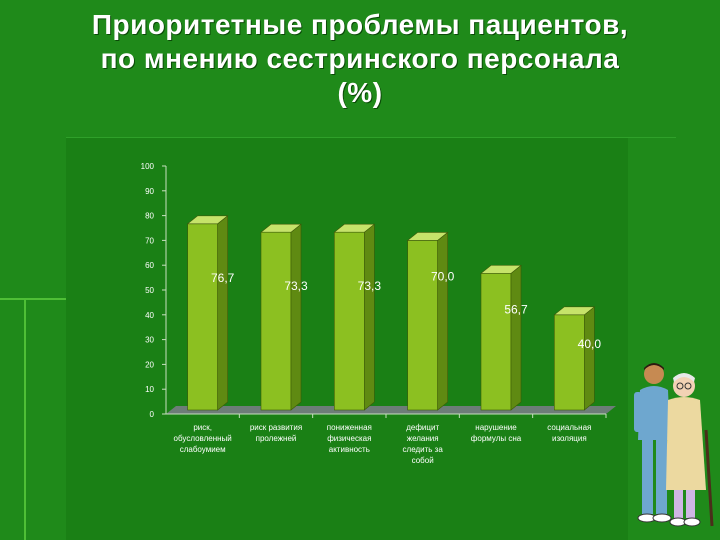  What do you see at coordinates (391, 410) in the screenshot?
I see `chart-floor` at bounding box center [391, 410].